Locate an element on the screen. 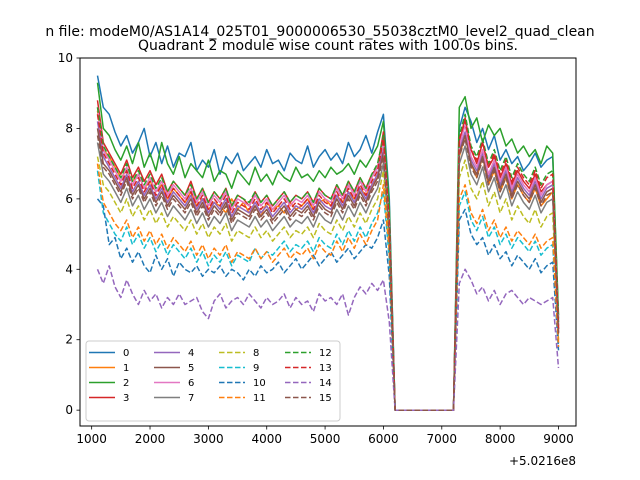 This screenshot has height=480, width=640. legend-label-8: 8 is located at coordinates (256, 353).